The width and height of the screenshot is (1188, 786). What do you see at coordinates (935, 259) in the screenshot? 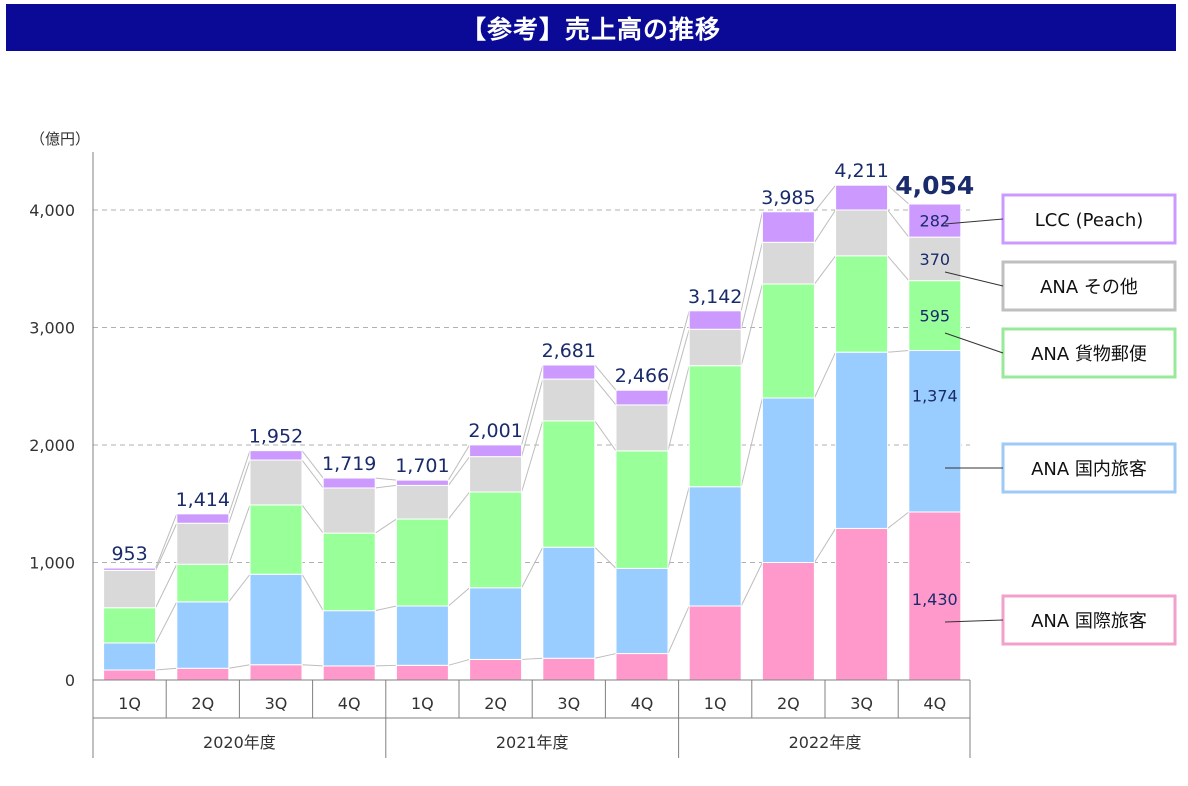
I see `segment-label-other: 370` at bounding box center [935, 259].